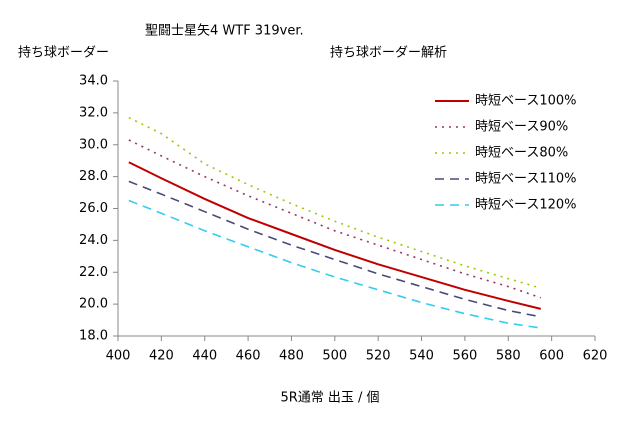 This screenshot has height=435, width=640. What do you see at coordinates (464, 356) in the screenshot?
I see `x-tick-label: 560` at bounding box center [464, 356].